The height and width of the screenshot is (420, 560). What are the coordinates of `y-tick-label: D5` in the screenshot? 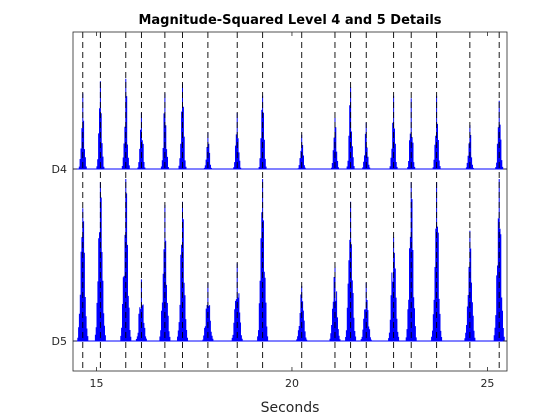 It's located at (59, 341).